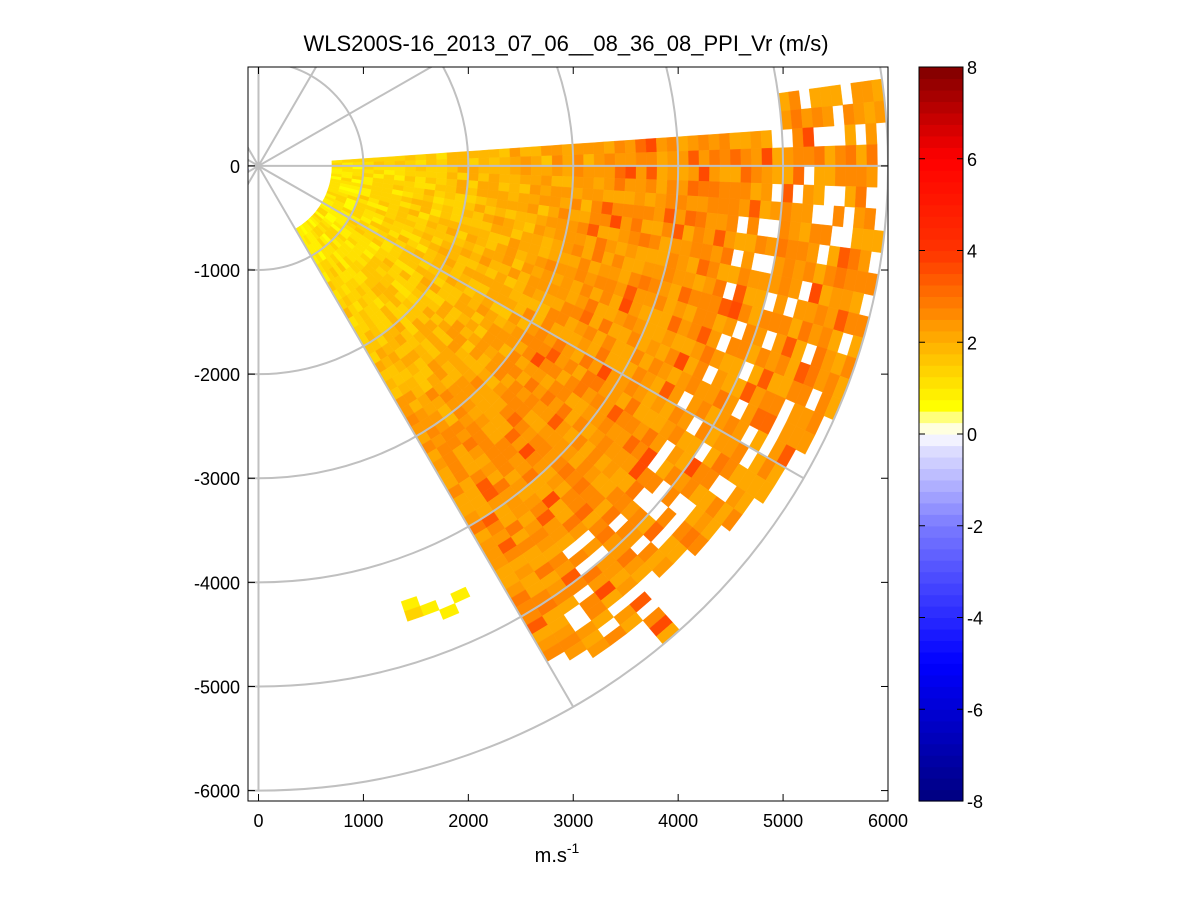  I want to click on colorbar-ticks: 8 6 4 2 0 -2 -4 -6 -8, so click(951, 435).